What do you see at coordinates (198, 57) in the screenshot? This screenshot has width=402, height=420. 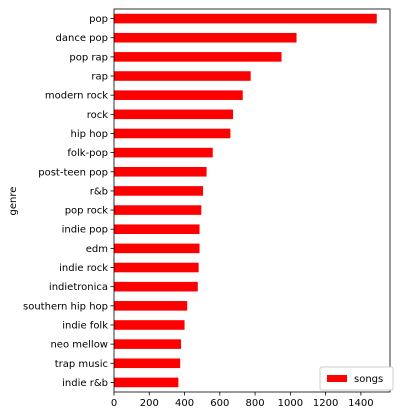 I see `bar-pop-rap` at bounding box center [198, 57].